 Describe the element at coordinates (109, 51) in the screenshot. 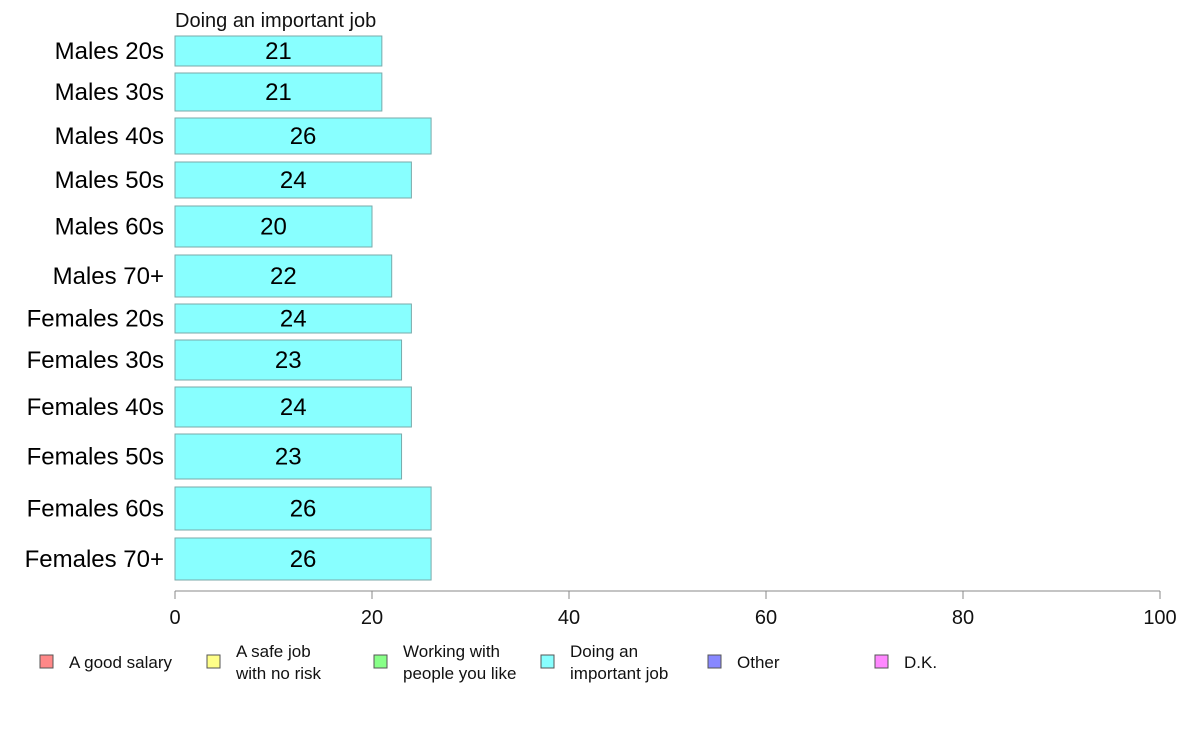

I see `category-label: Males 20s` at that location.